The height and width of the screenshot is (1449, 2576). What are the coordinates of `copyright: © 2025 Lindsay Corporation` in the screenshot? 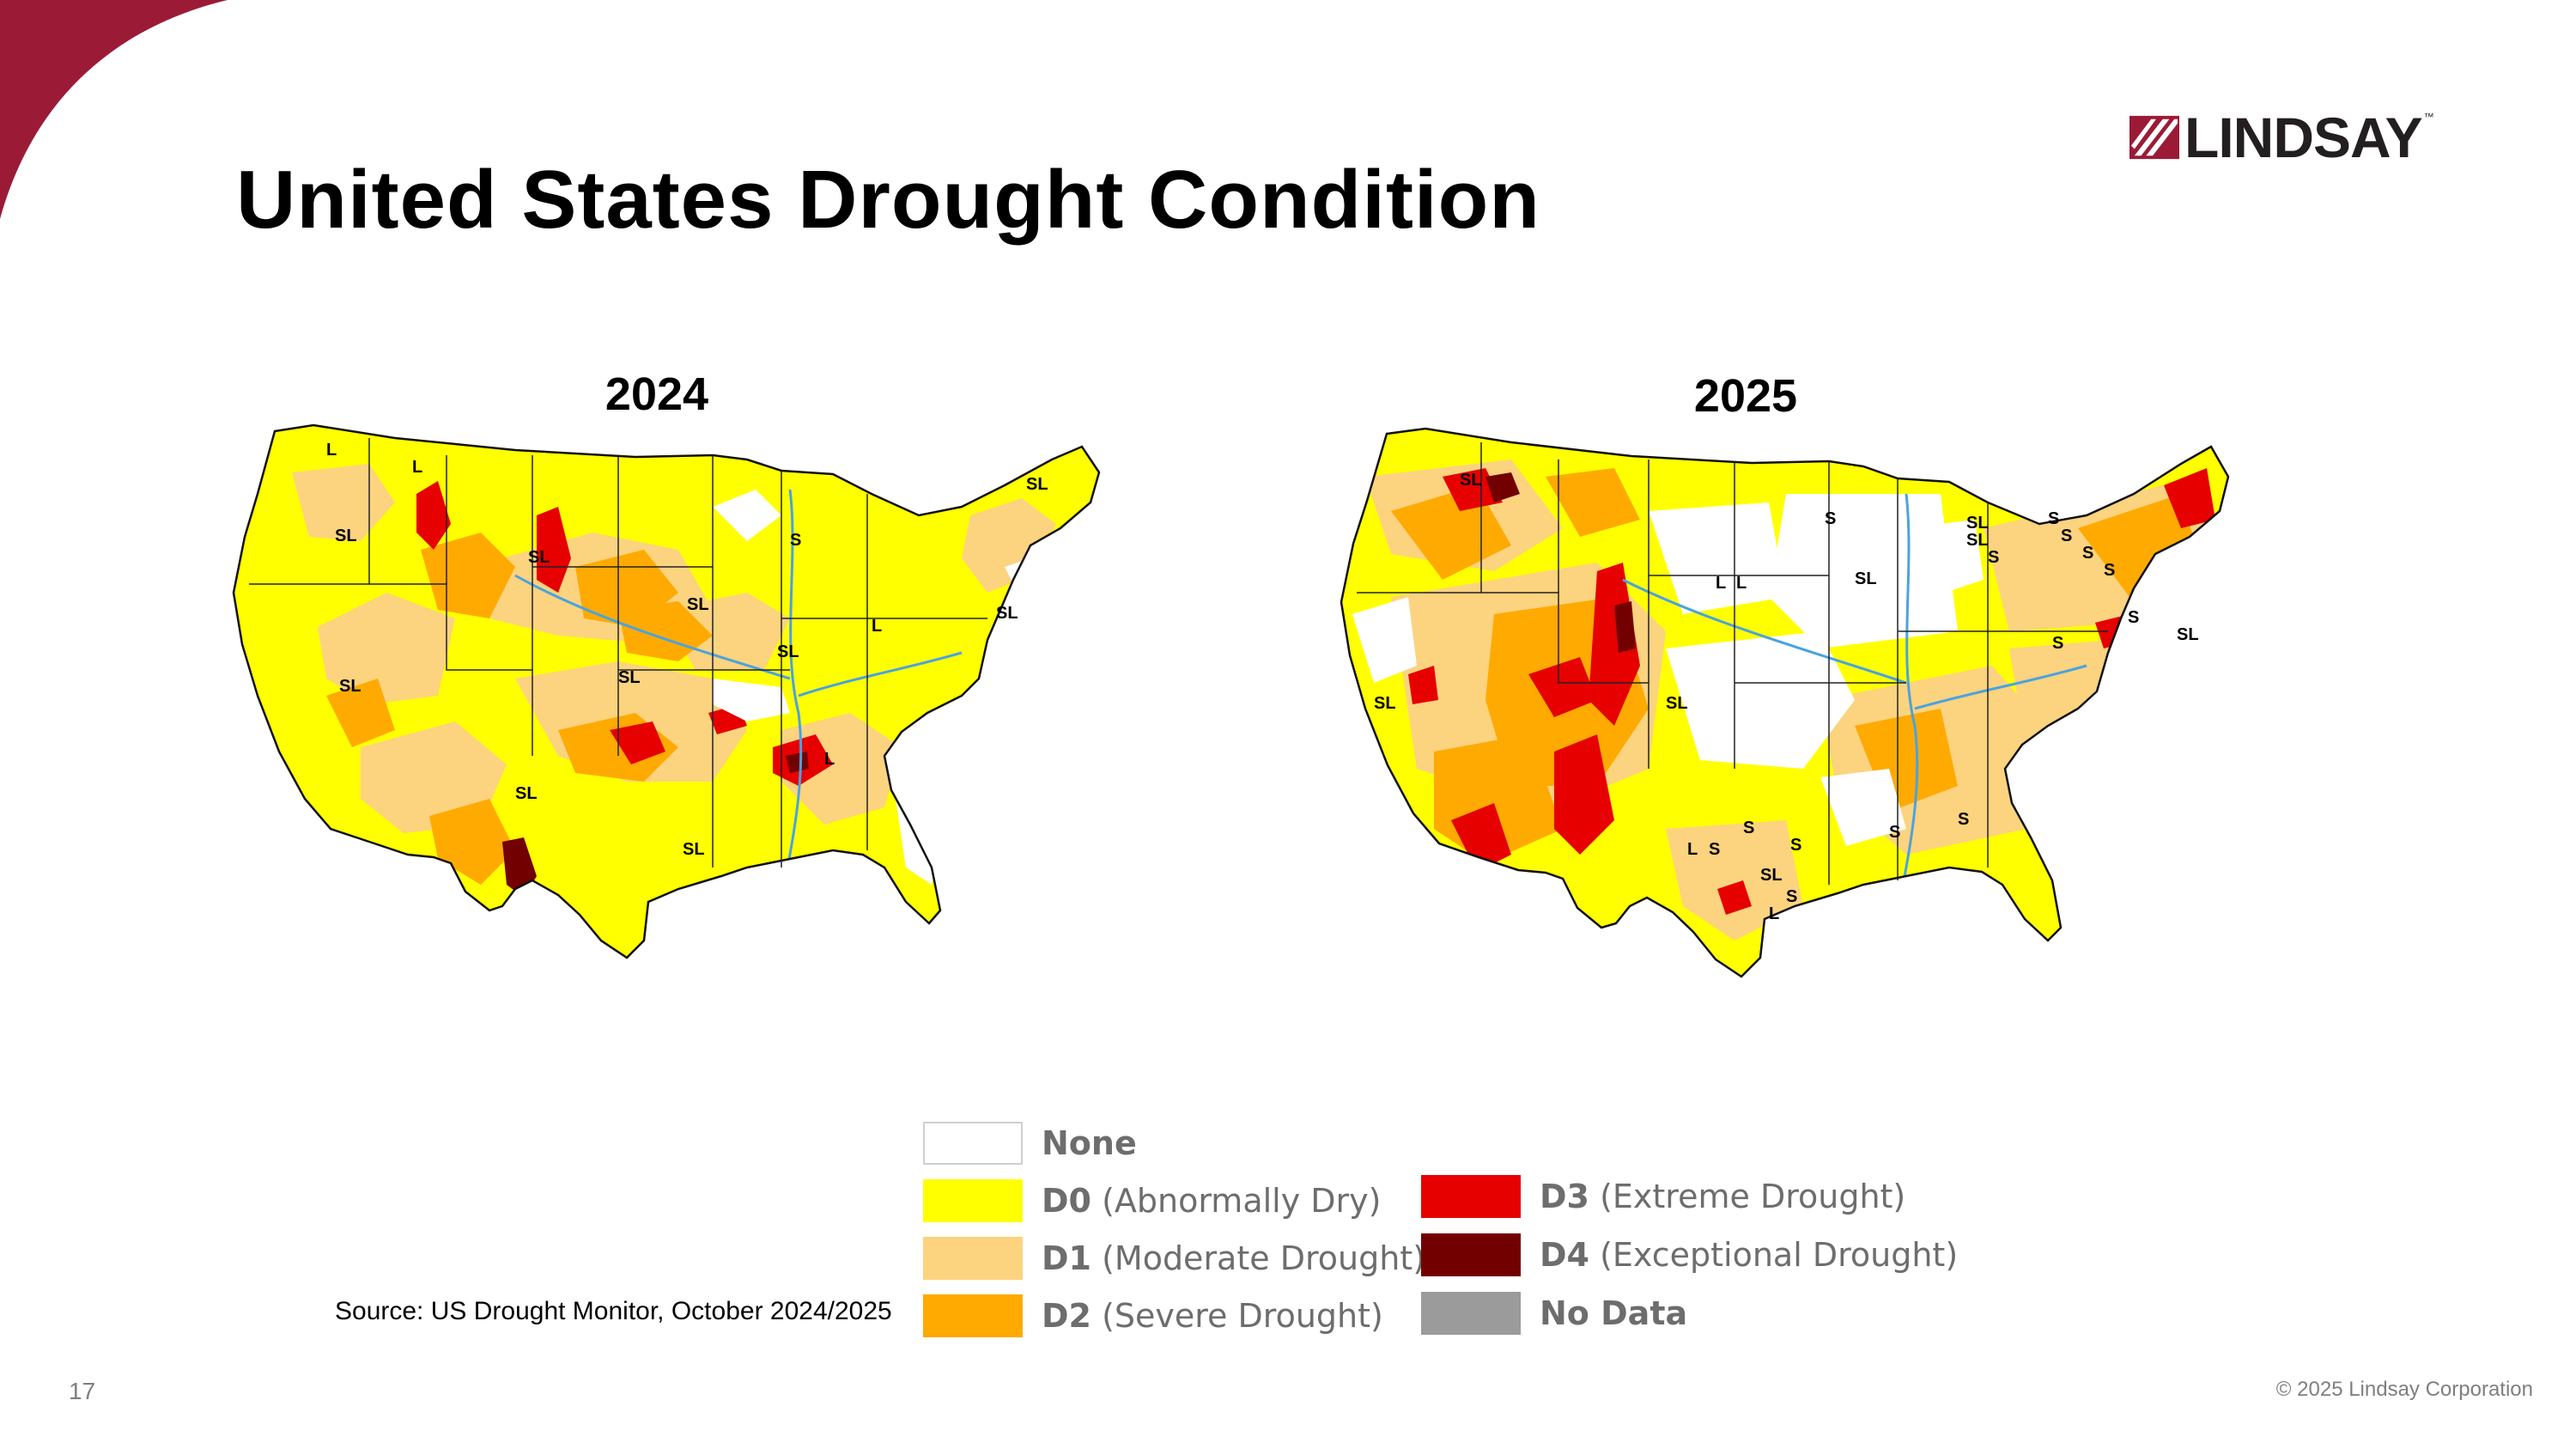 It's located at (2404, 1389).